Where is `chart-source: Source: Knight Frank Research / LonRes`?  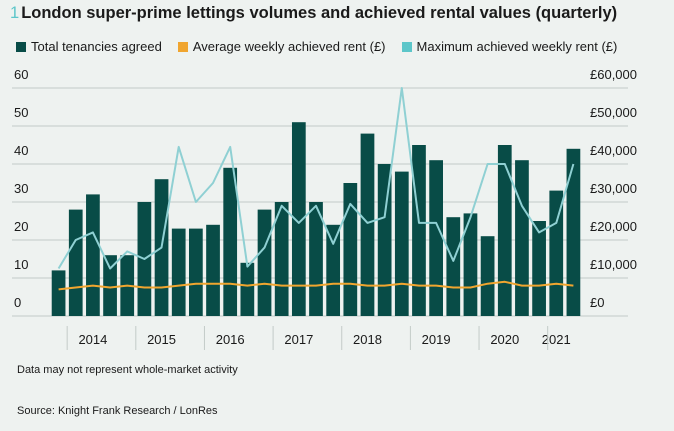
chart-source: Source: Knight Frank Research / LonRes is located at coordinates (117, 411).